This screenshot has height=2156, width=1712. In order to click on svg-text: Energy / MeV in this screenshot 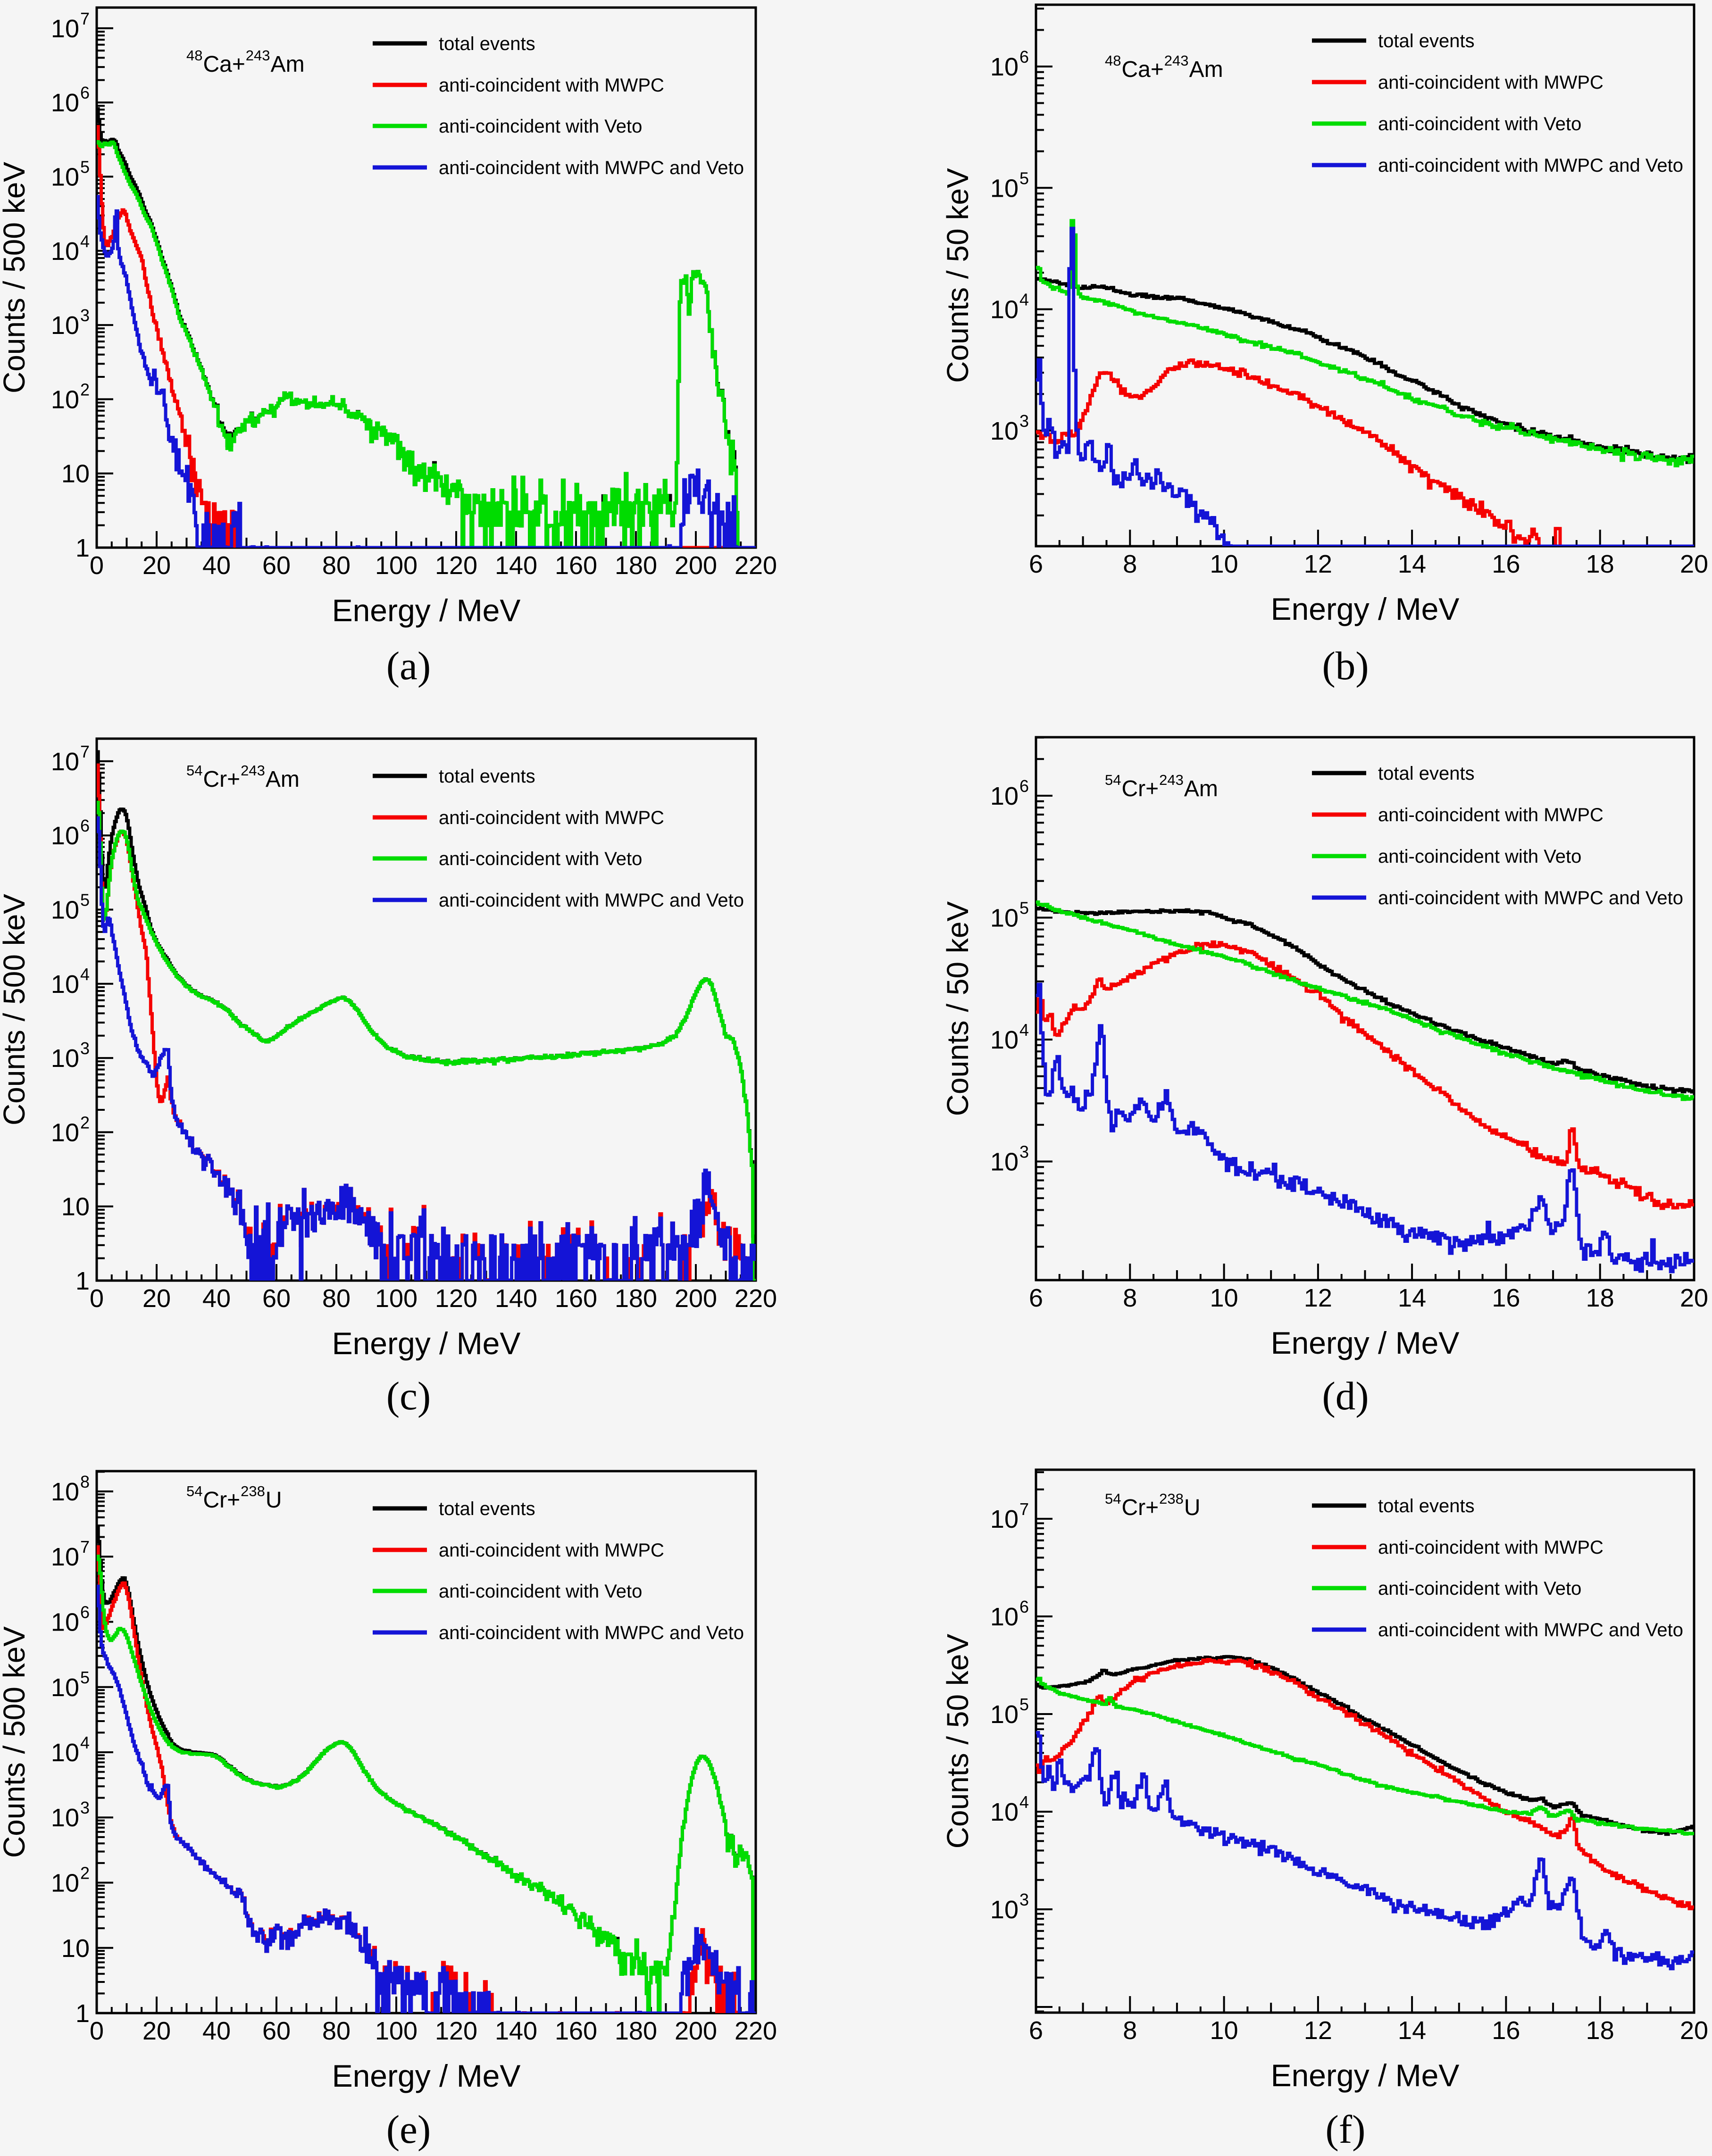, I will do `click(427, 611)`.